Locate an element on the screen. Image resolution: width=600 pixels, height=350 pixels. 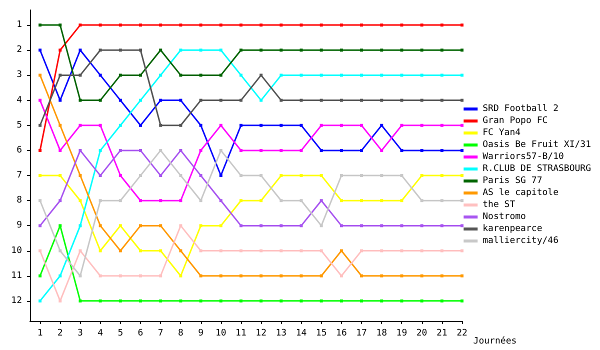
x-tick-label: 8 is located at coordinates (181, 333).